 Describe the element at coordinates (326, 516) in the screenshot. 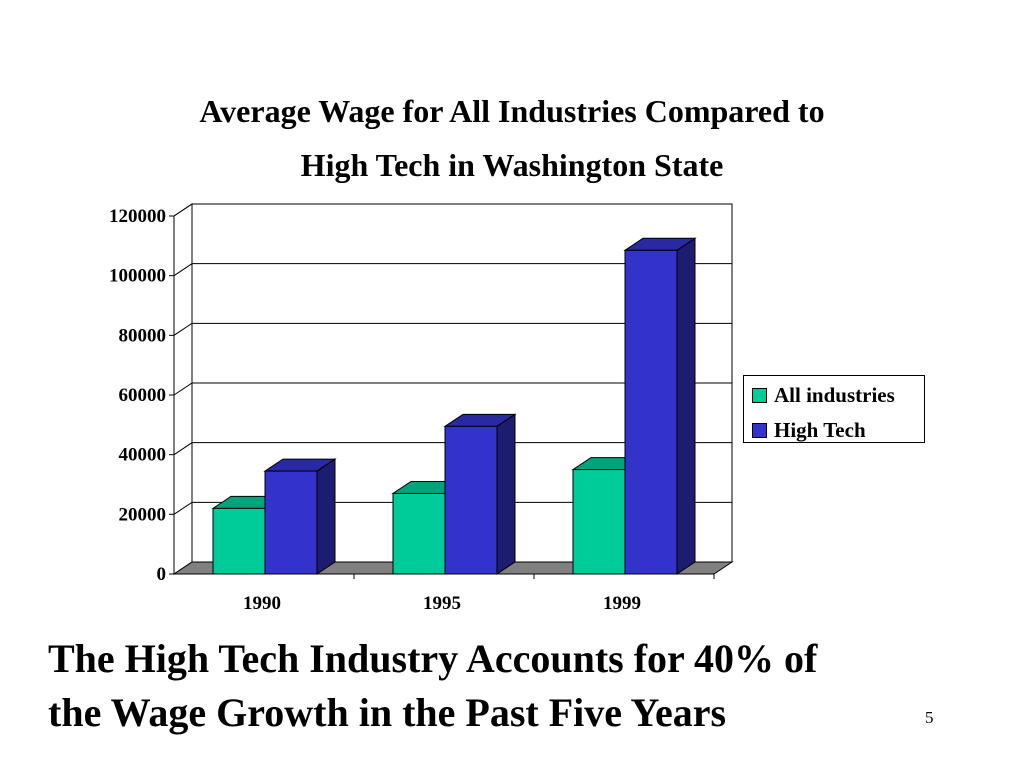

I see `bar-side-high-tech-1990` at that location.